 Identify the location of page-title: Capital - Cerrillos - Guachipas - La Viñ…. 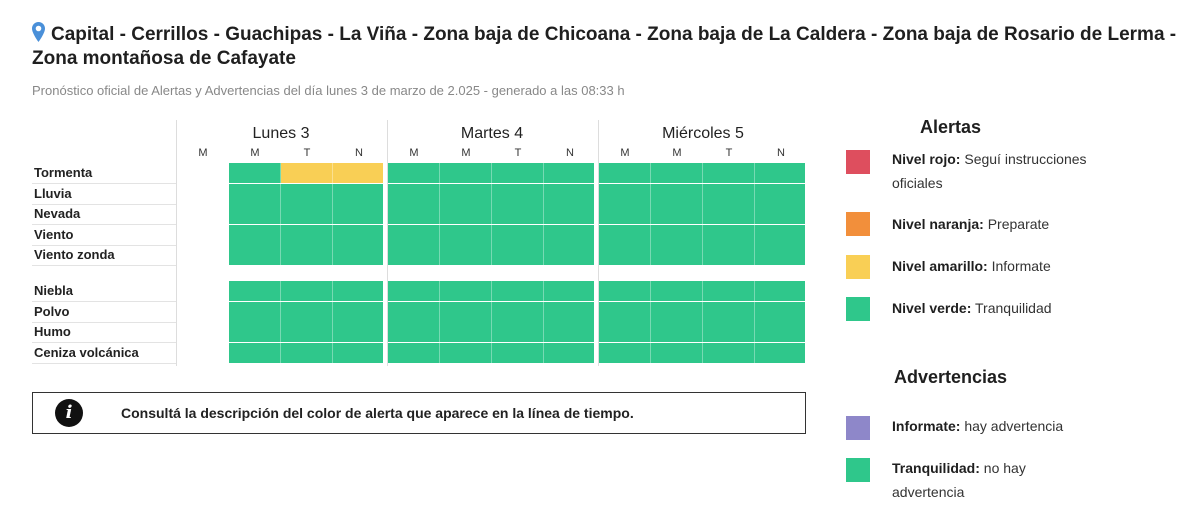
(612, 46).